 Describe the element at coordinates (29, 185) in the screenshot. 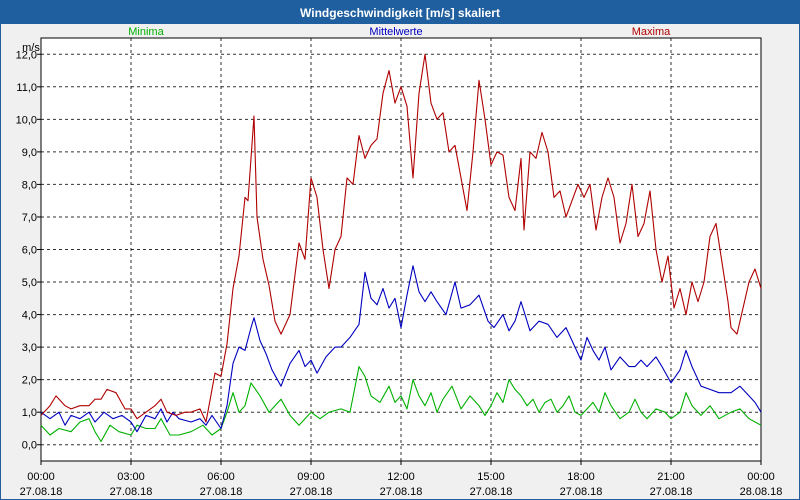

I see `y-tick-label: 8,0` at that location.